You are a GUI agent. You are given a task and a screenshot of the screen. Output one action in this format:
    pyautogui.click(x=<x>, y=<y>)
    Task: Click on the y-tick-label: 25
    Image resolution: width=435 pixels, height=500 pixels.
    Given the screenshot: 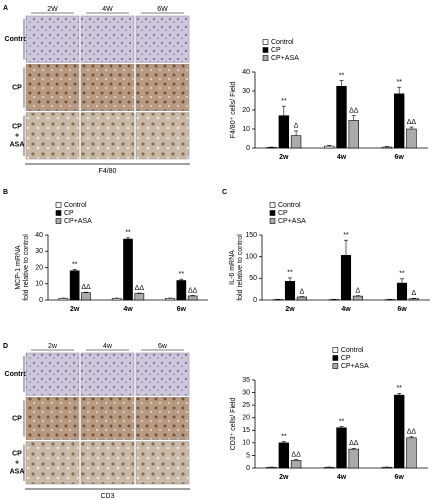 What is the action you would take?
    pyautogui.click(x=246, y=405)
    